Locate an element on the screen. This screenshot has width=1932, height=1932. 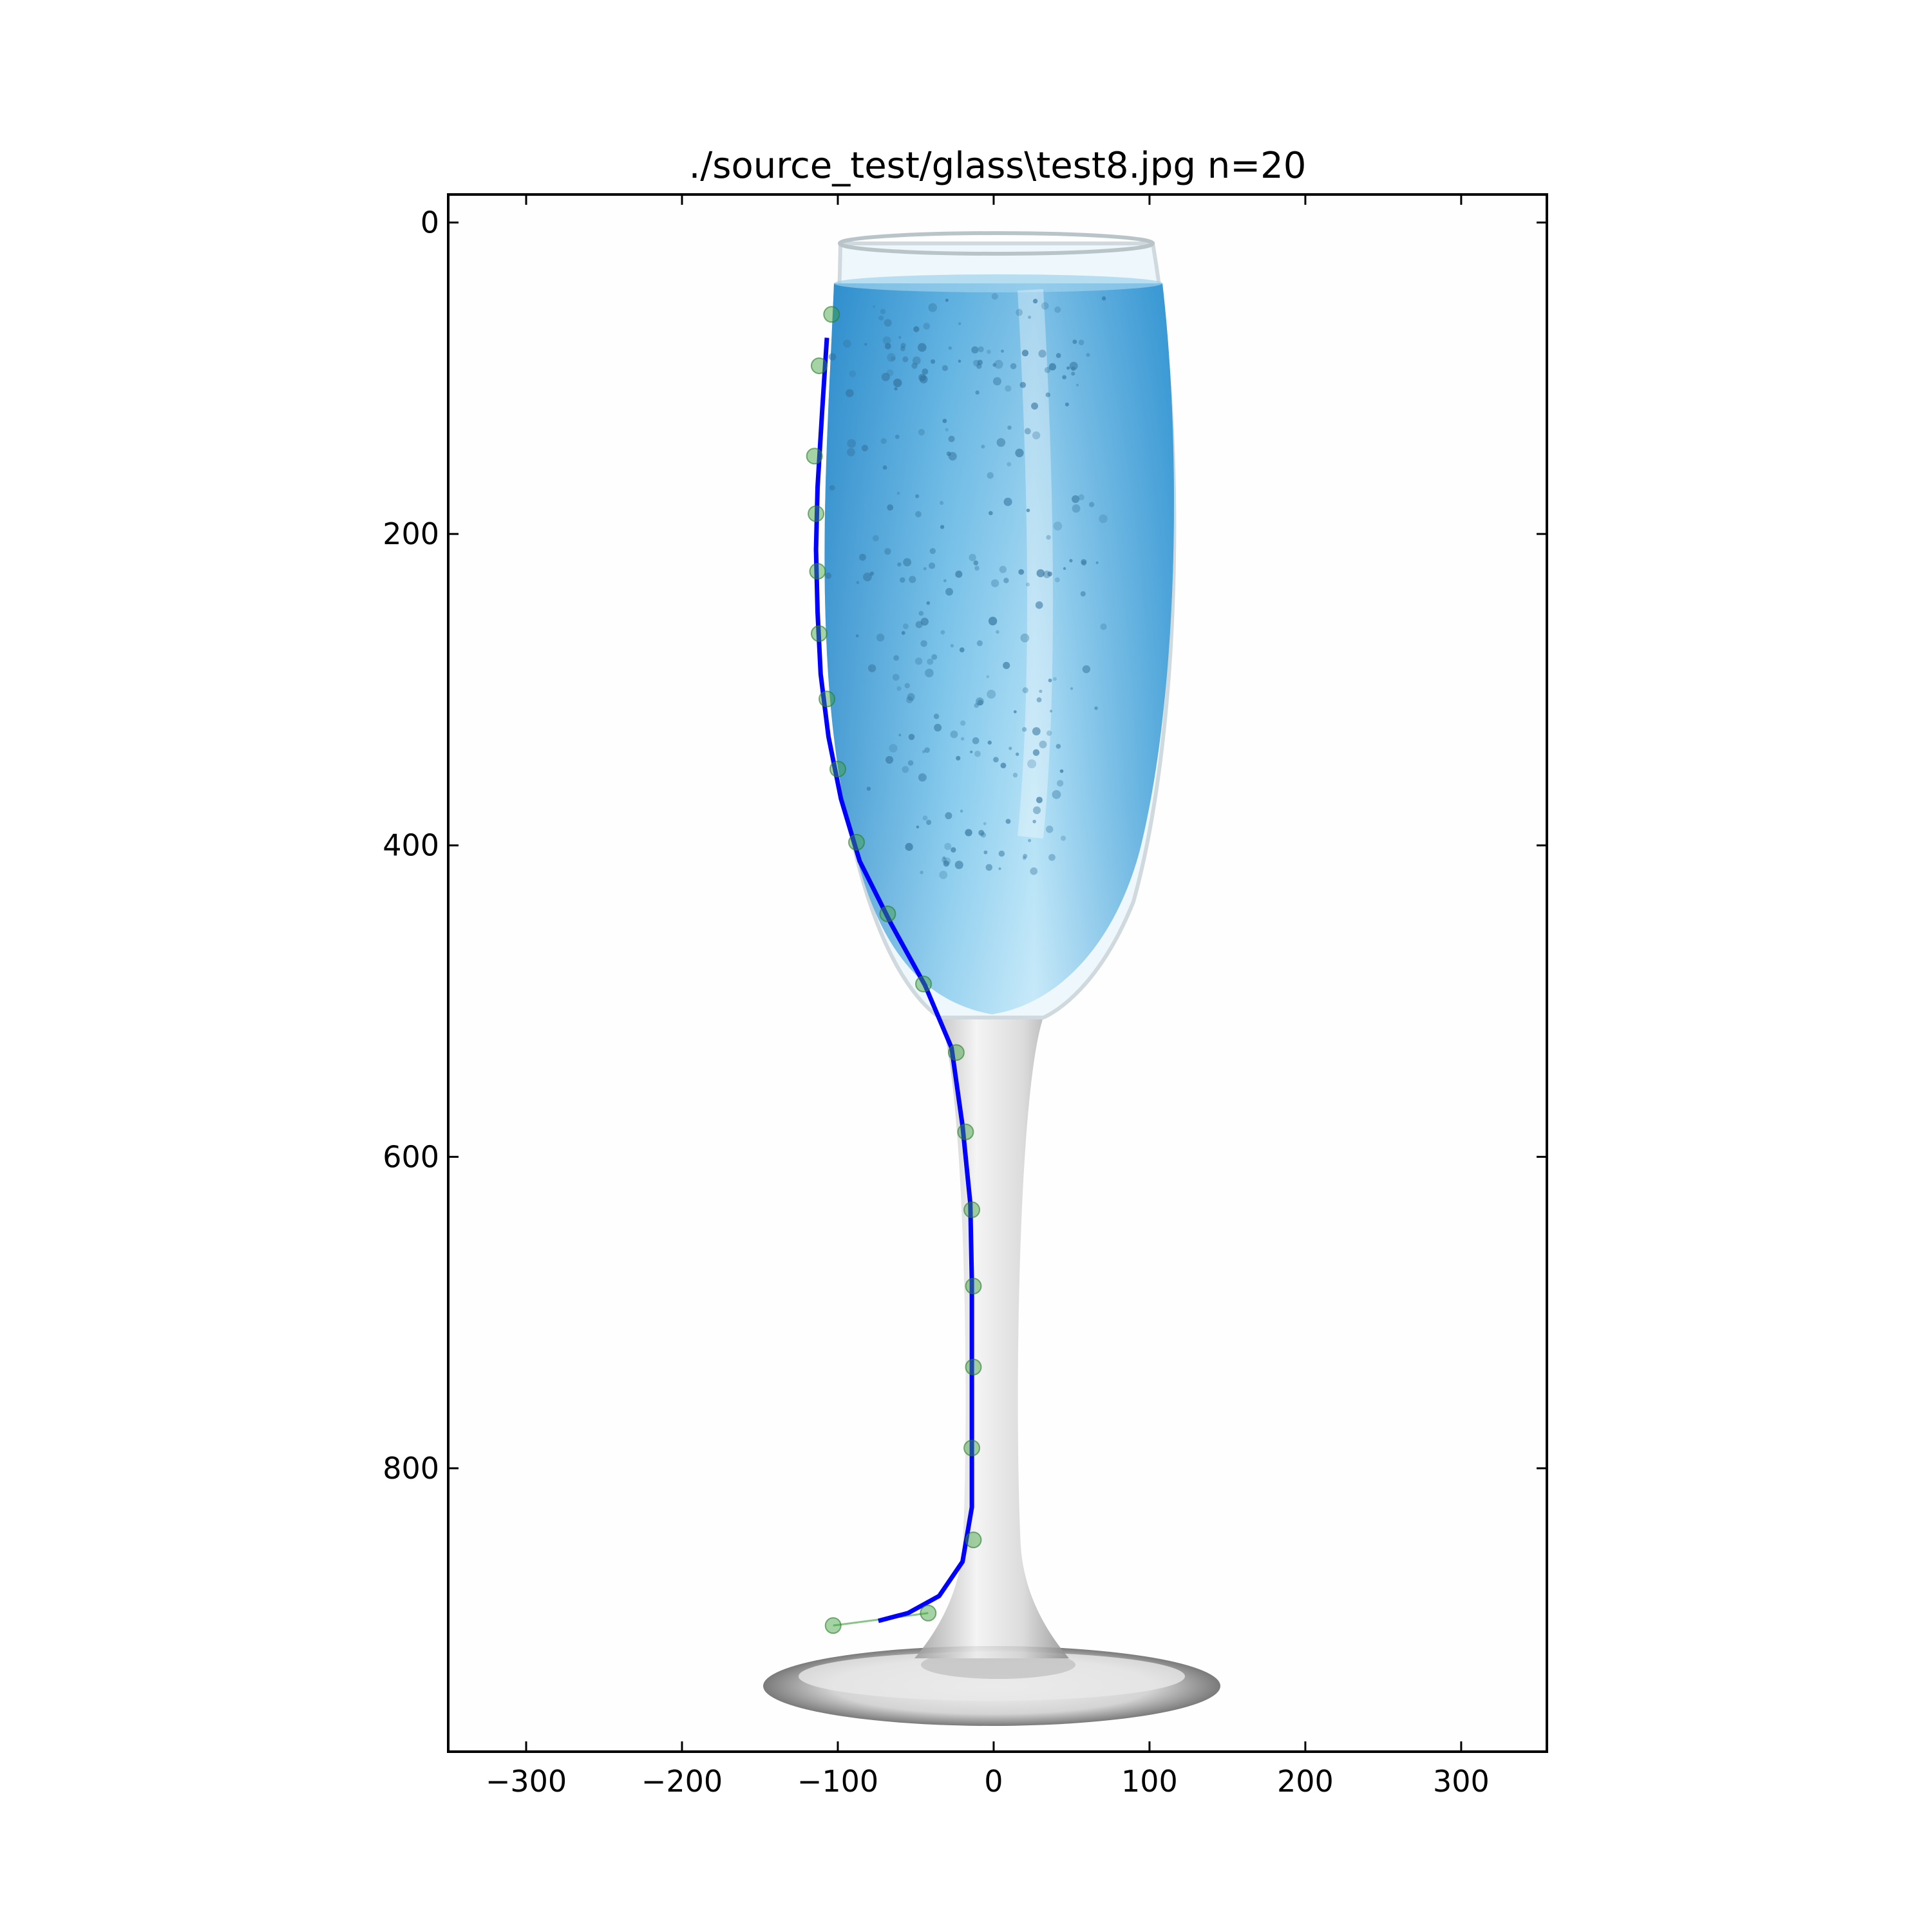
x-tick-label: −200 is located at coordinates (682, 1781).